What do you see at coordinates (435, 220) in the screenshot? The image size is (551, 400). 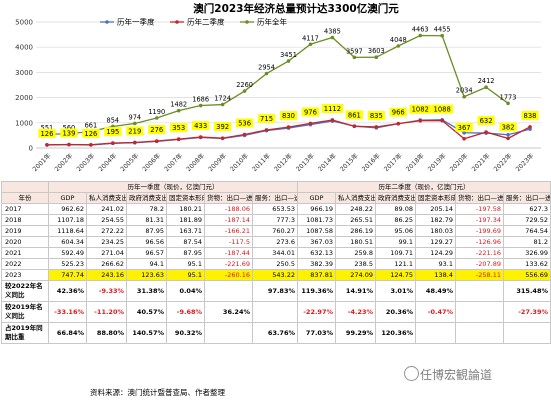 I see `table-cell: 182.79` at bounding box center [435, 220].